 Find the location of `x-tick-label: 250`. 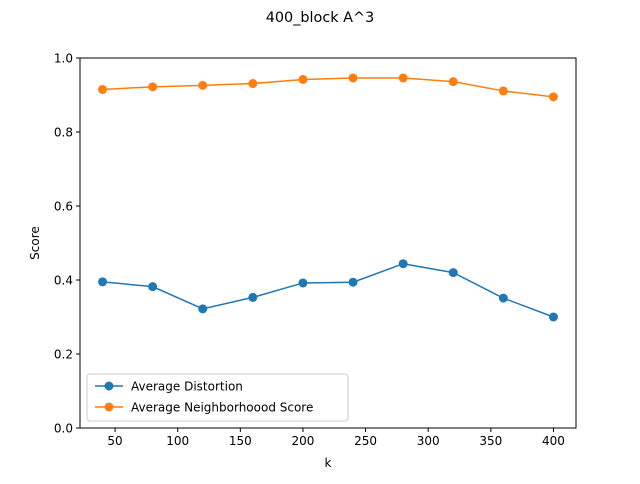

x-tick-label: 250 is located at coordinates (365, 441).